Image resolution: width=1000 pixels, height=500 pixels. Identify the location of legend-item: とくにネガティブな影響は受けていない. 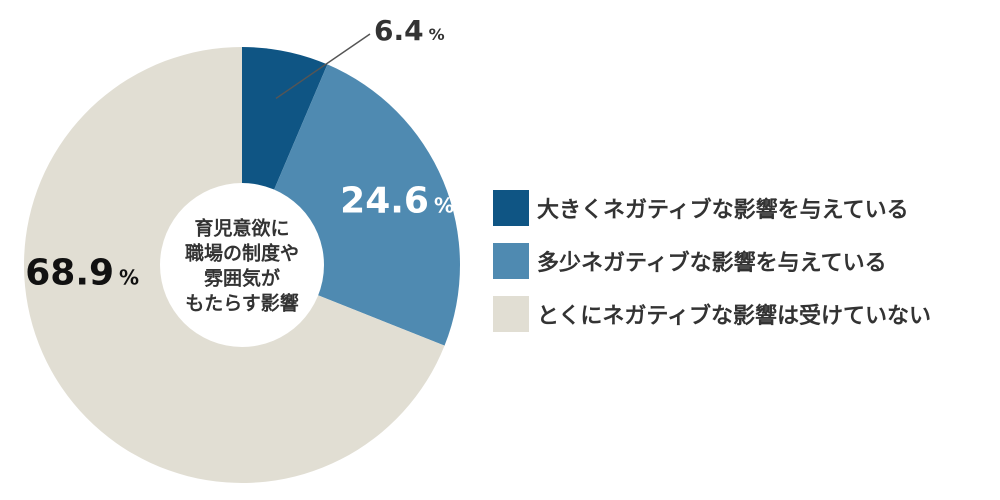
(743, 313).